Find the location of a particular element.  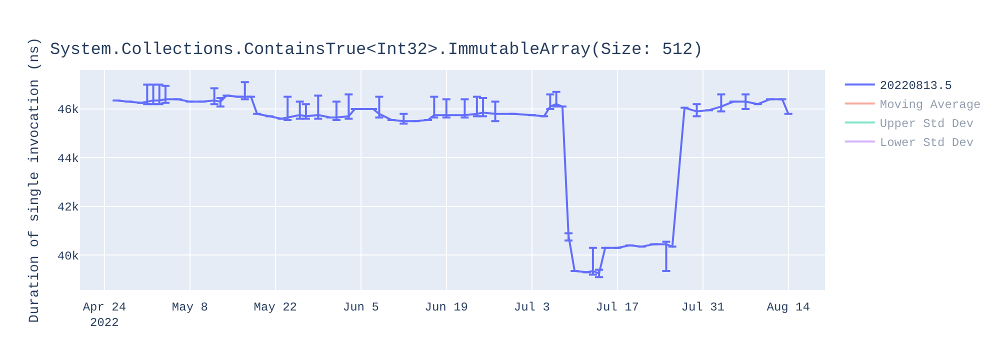

x-tick-label: Jun 5 is located at coordinates (360, 307).